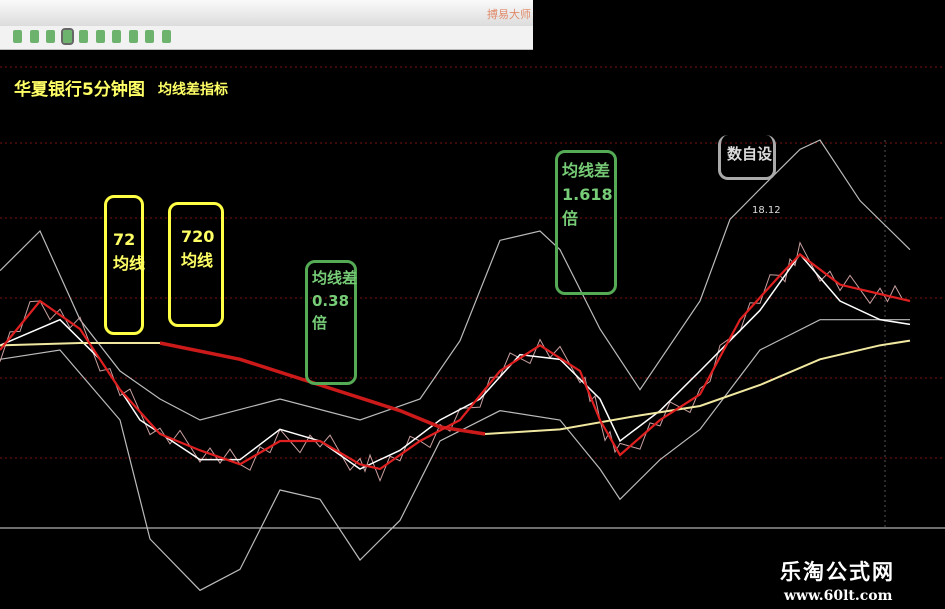  I want to click on callout-diff-038: 均线差 0.38 倍, so click(331, 322).